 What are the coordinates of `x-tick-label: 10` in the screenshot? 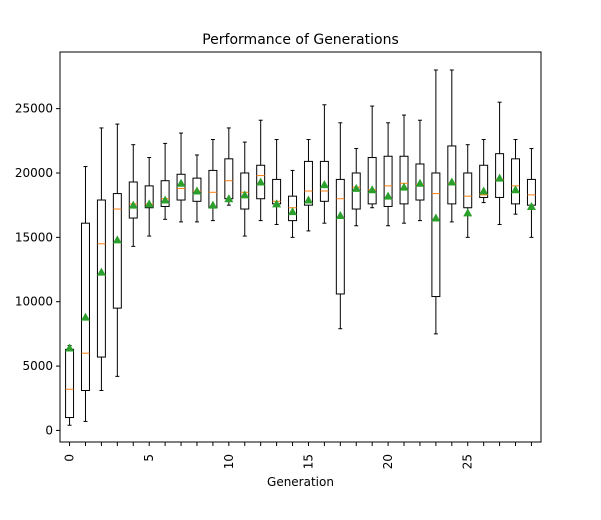 It's located at (229, 461).